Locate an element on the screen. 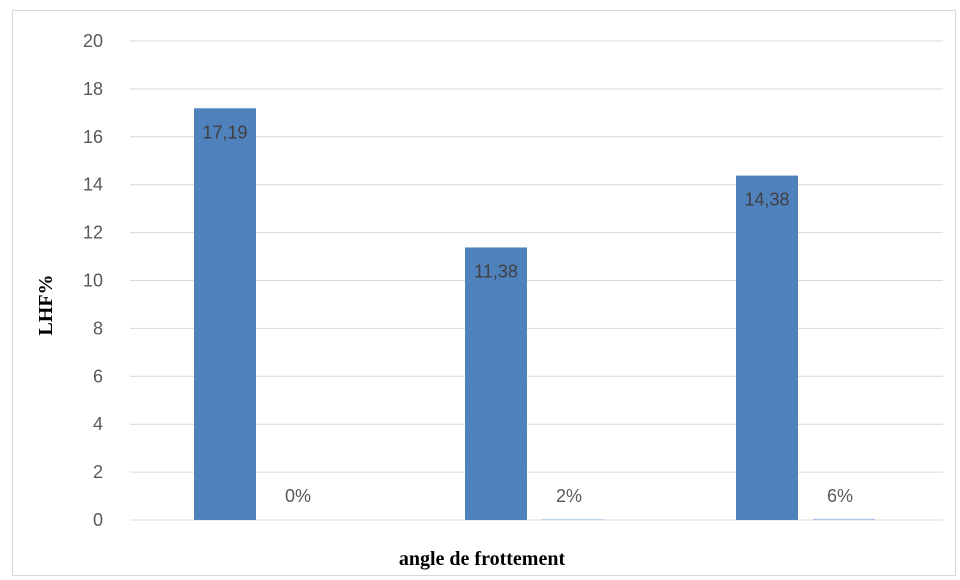 The image size is (960, 580). y-tick-label: 2 is located at coordinates (98, 472).